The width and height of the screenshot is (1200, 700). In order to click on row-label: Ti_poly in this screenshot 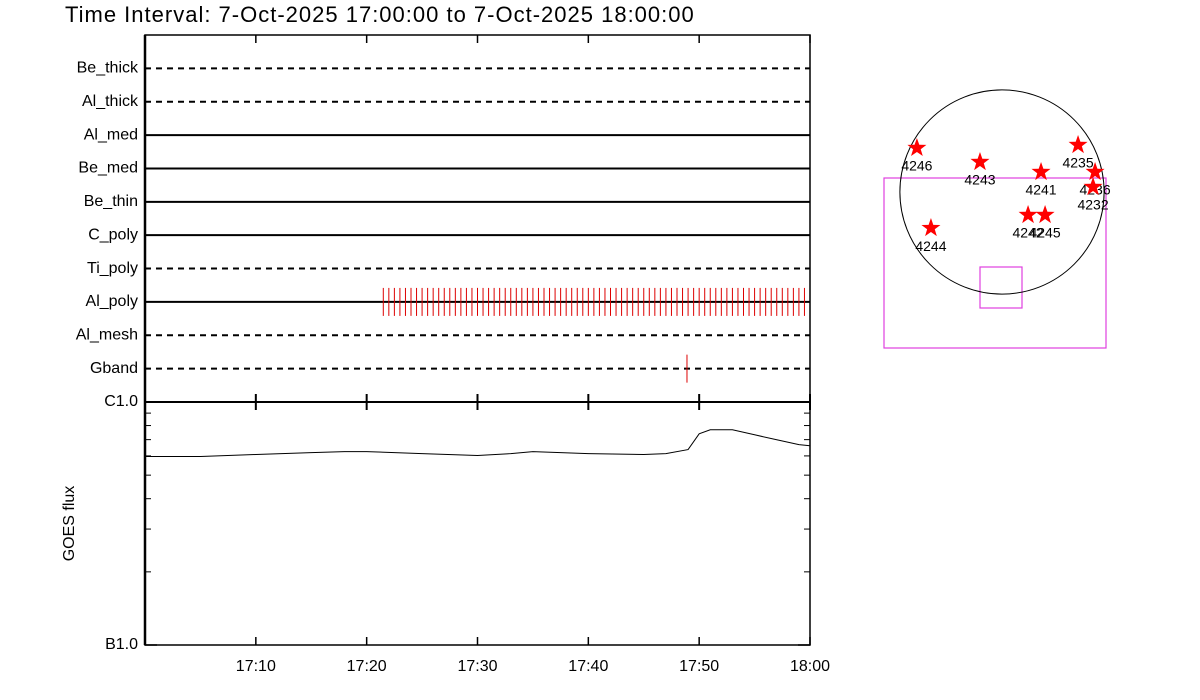, I will do `click(112, 268)`.